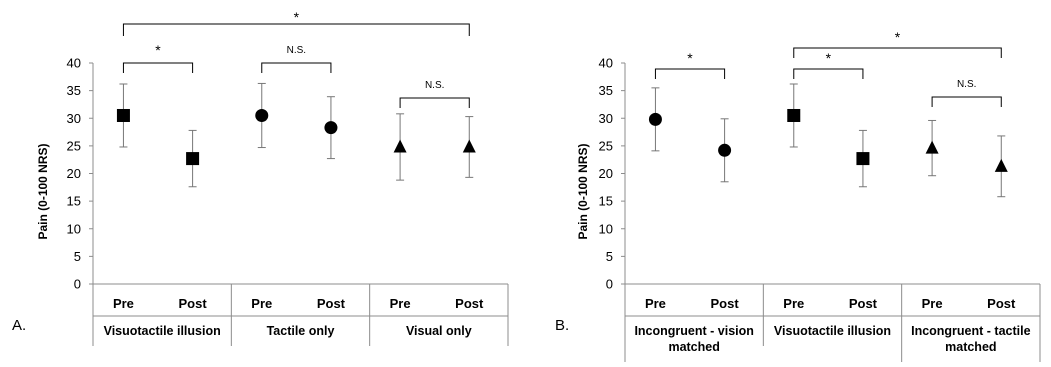  Describe the element at coordinates (562, 325) in the screenshot. I see `p2-panel-label: B.` at that location.